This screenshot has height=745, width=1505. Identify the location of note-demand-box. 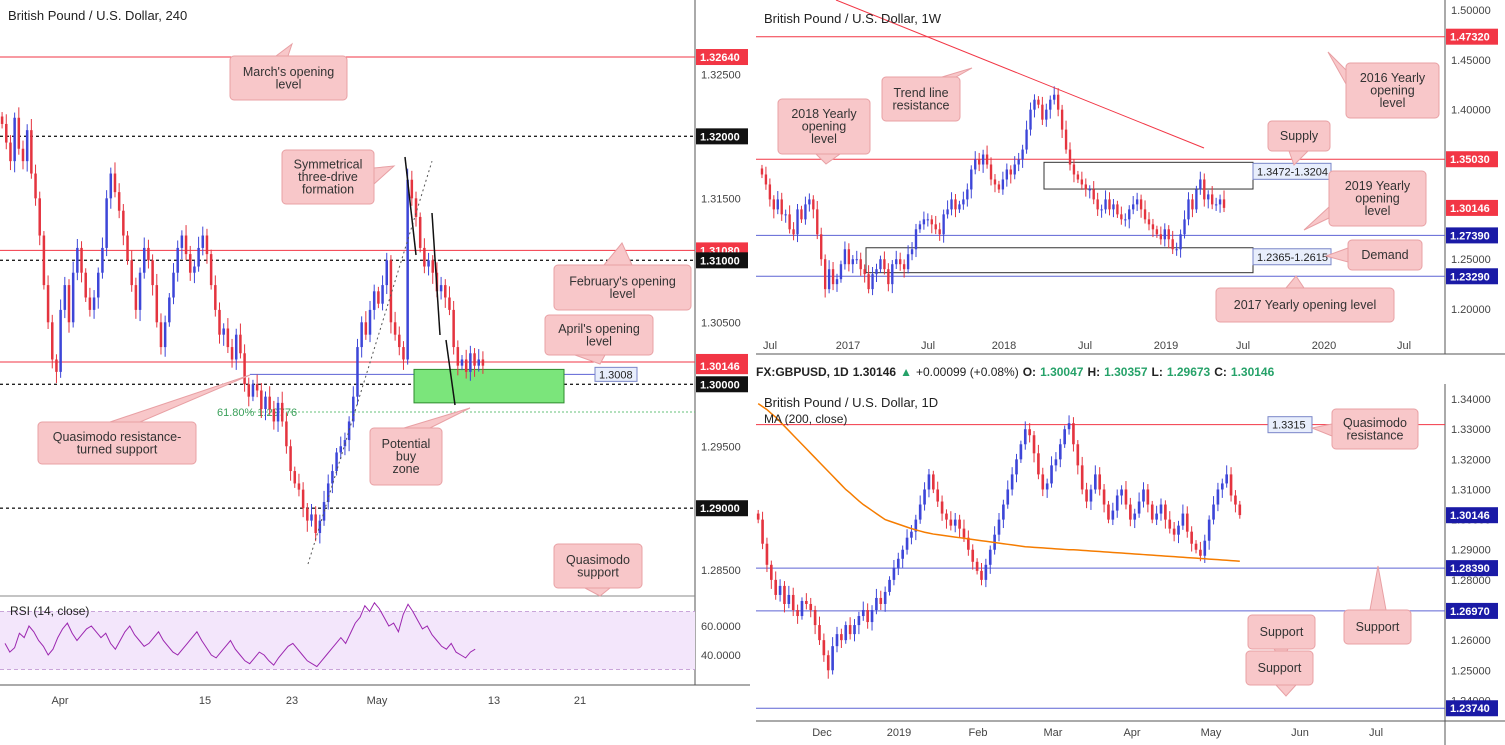
(1385, 255).